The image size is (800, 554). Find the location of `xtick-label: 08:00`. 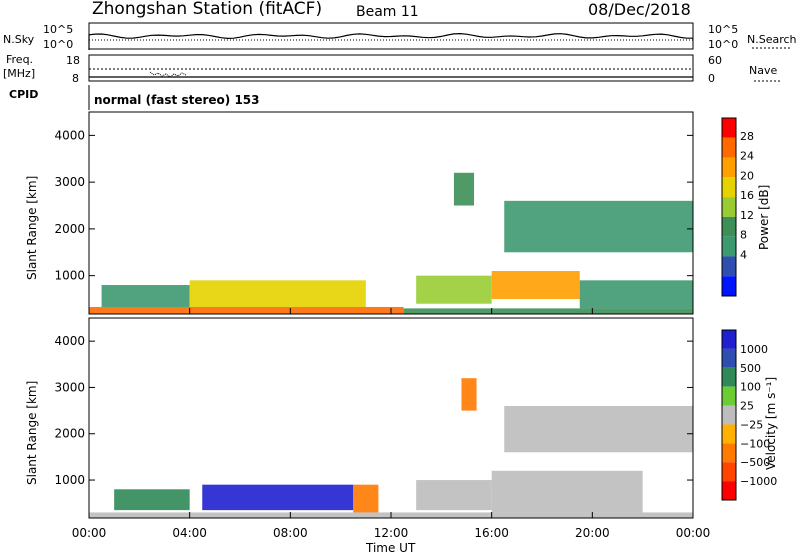

xtick-label: 08:00 is located at coordinates (290, 533).